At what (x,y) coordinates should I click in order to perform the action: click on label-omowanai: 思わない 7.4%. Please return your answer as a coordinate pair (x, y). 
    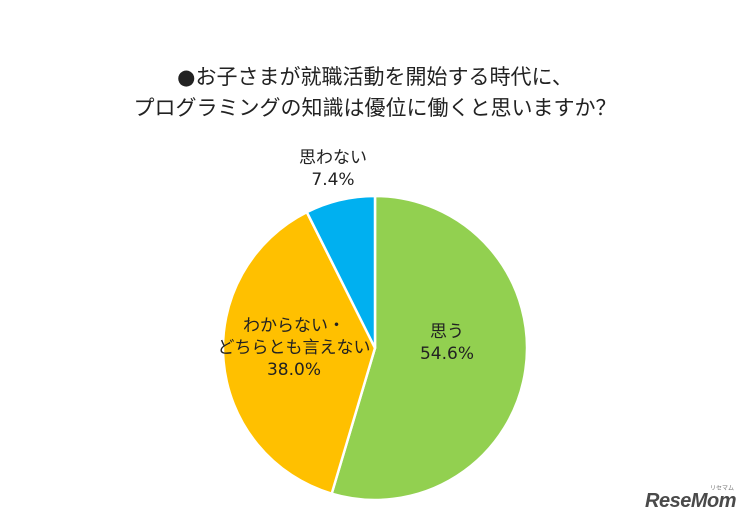
    Looking at the image, I should click on (333, 169).